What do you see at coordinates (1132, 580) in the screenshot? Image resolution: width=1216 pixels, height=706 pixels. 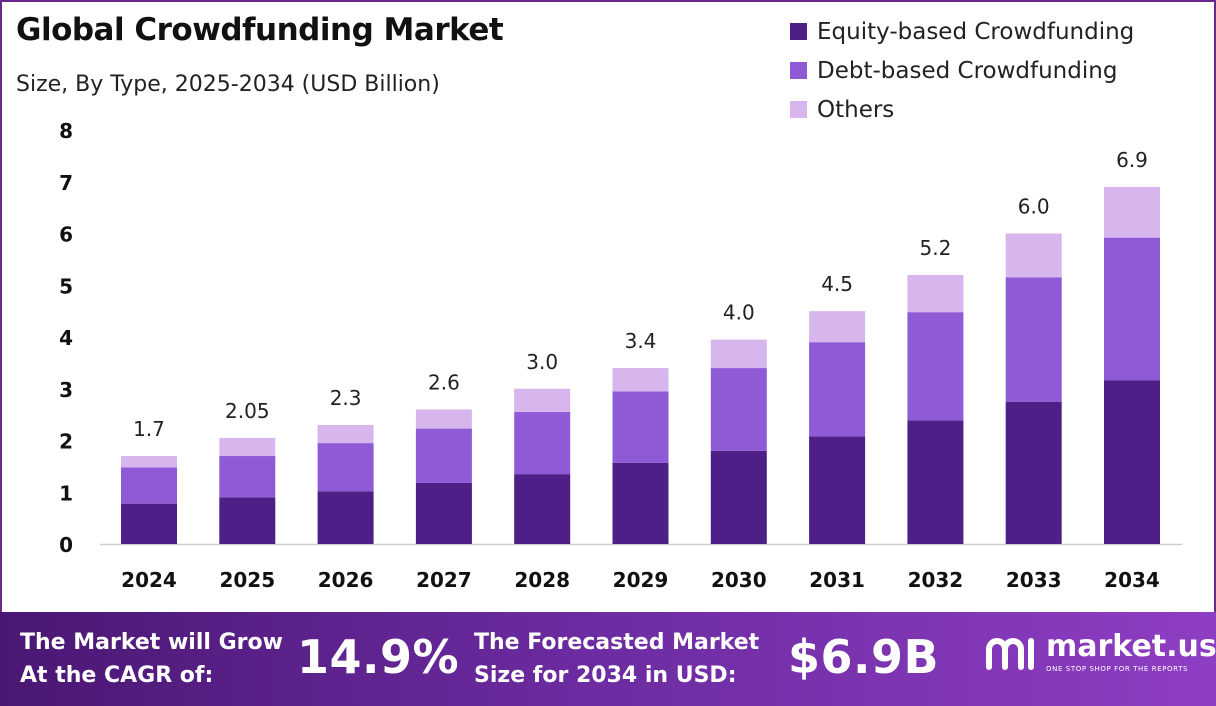 I see `x-tick-label: 2034` at bounding box center [1132, 580].